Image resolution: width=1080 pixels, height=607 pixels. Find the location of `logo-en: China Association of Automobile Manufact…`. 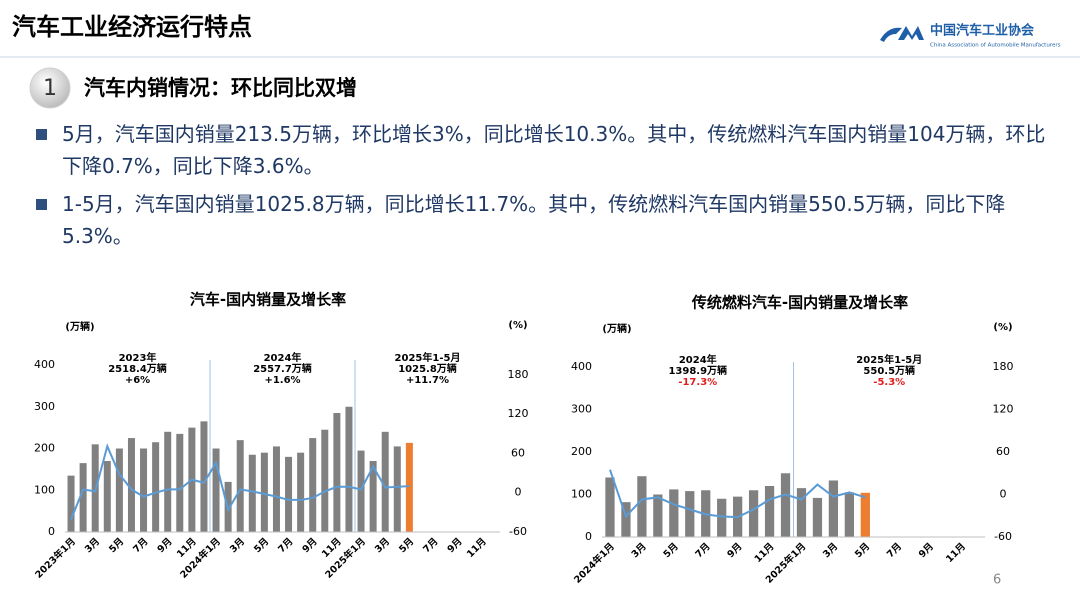

logo-en: China Association of Automobile Manufact… is located at coordinates (995, 46).